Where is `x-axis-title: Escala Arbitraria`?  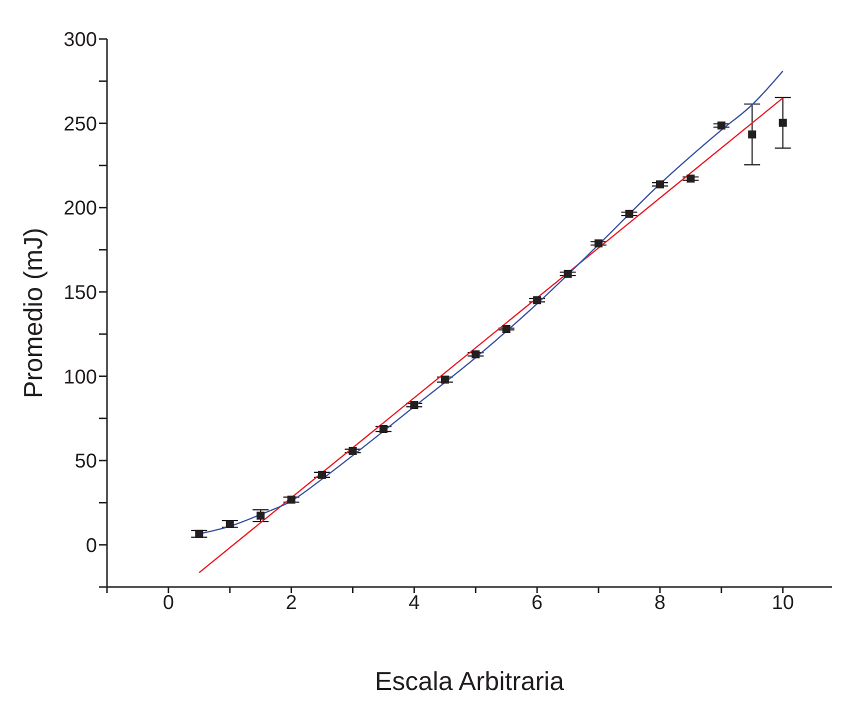
x-axis-title: Escala Arbitraria is located at coordinates (469, 681).